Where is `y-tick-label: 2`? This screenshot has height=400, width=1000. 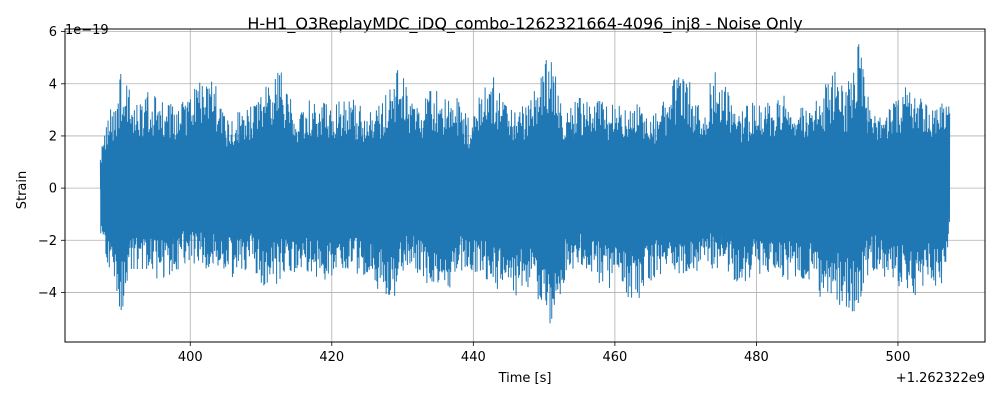 y-tick-label: 2 is located at coordinates (53, 136).